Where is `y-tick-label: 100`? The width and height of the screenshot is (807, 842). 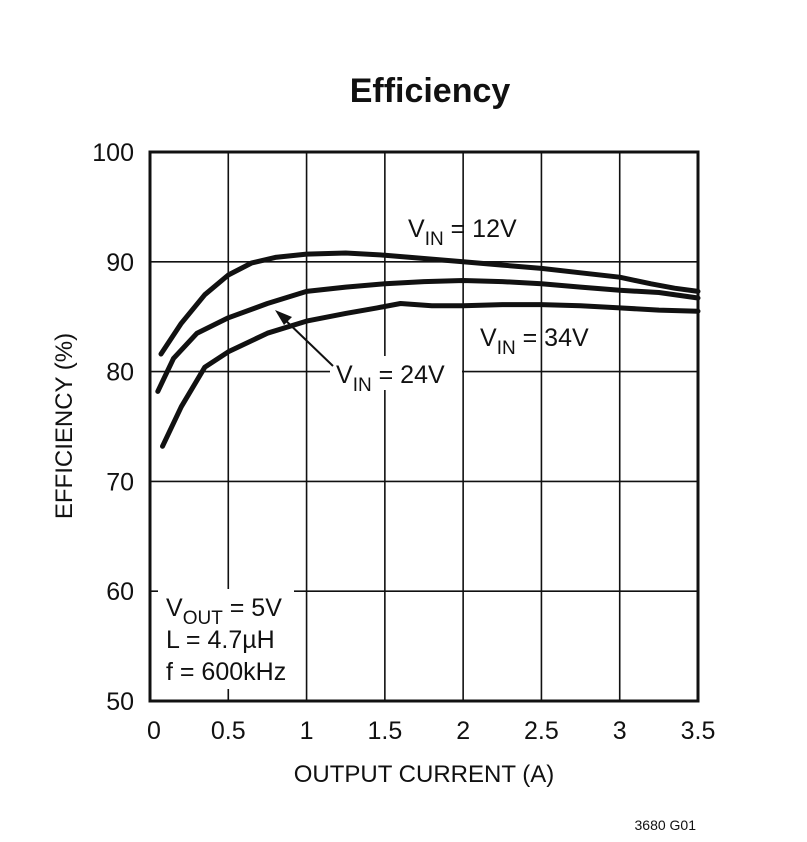 y-tick-label: 100 is located at coordinates (113, 153).